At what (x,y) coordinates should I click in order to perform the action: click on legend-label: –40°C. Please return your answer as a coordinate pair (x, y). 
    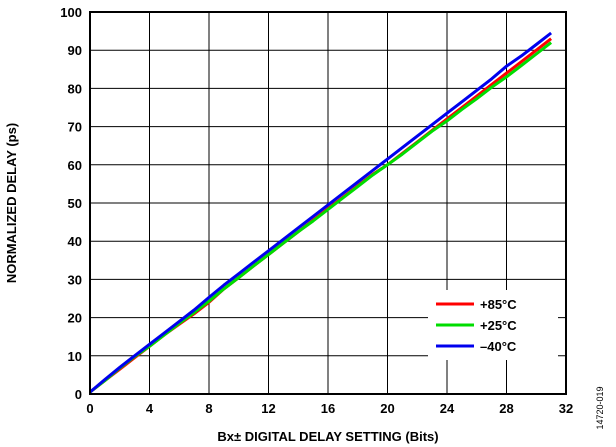
    Looking at the image, I should click on (498, 346).